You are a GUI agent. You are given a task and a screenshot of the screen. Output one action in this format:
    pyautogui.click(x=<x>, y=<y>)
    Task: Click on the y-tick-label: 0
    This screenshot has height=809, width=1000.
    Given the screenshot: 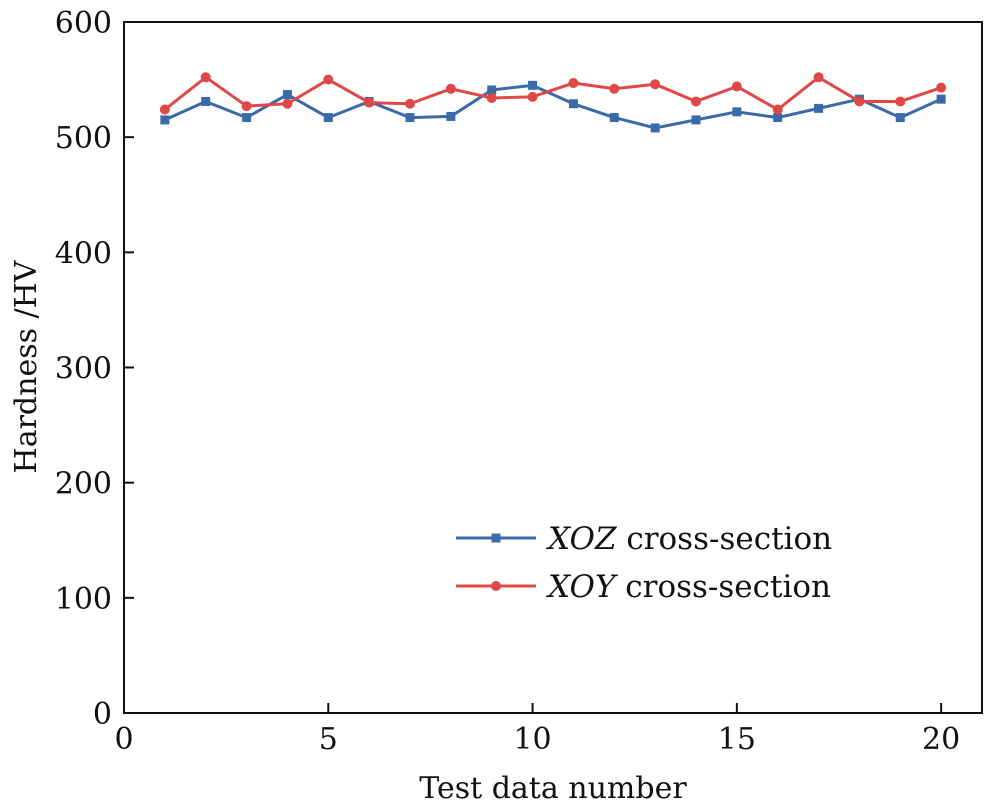 What is the action you would take?
    pyautogui.click(x=102, y=714)
    